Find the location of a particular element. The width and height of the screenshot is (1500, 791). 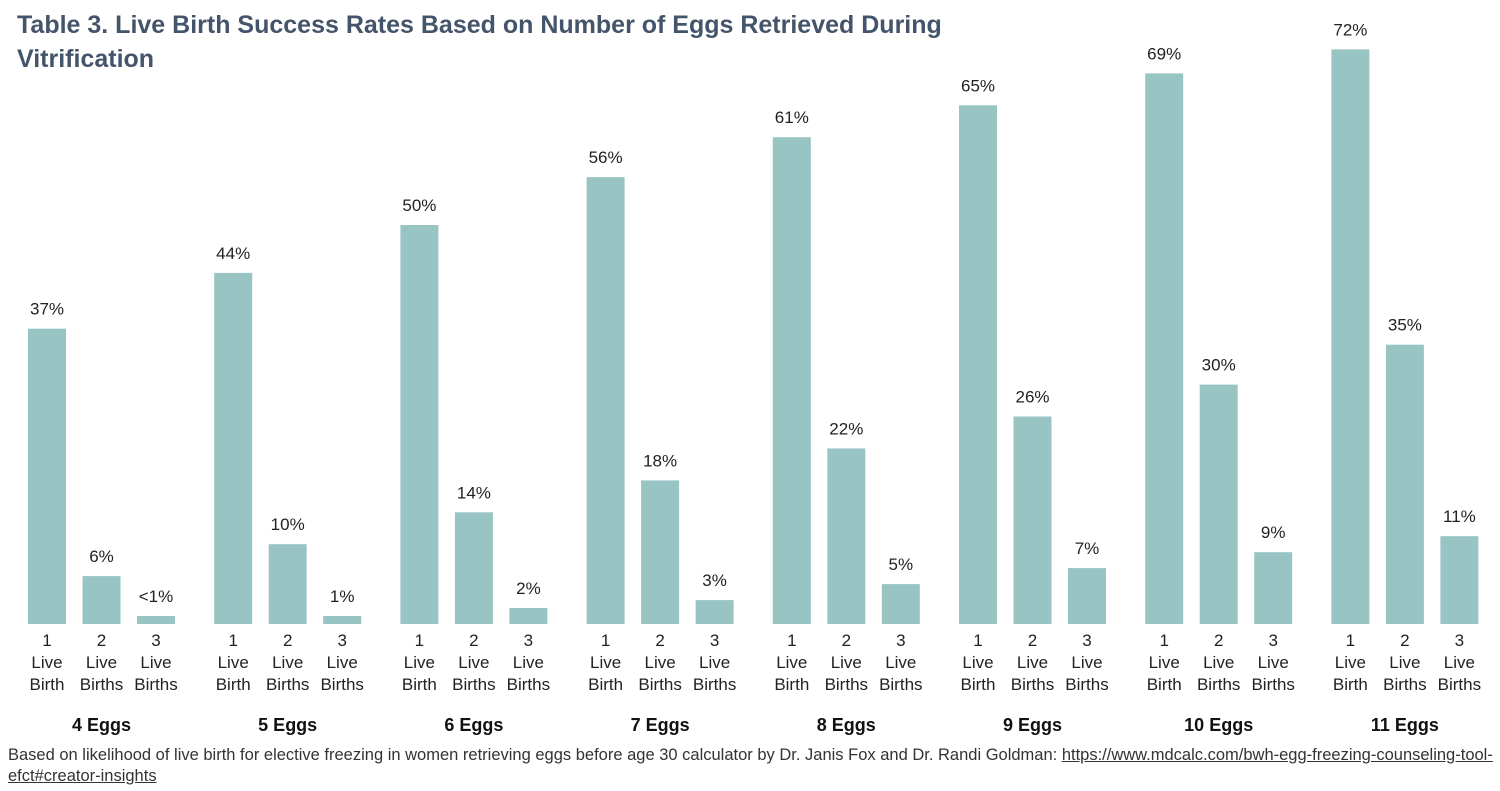

bar-value-label: 2% is located at coordinates (528, 588).